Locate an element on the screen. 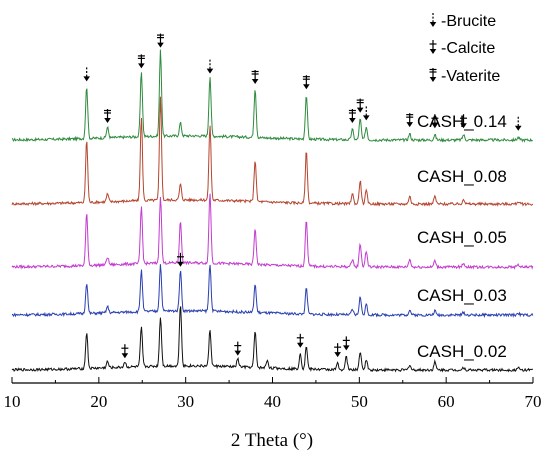  legend-label: -Vaterite is located at coordinates (470, 76).